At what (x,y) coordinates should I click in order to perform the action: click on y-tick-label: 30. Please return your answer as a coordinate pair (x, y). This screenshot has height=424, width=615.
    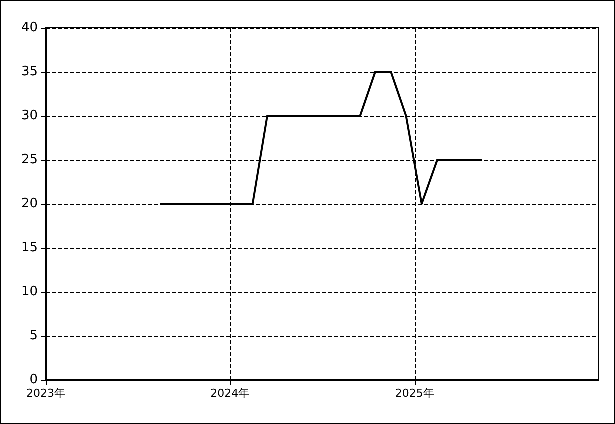
    Looking at the image, I should click on (29, 116).